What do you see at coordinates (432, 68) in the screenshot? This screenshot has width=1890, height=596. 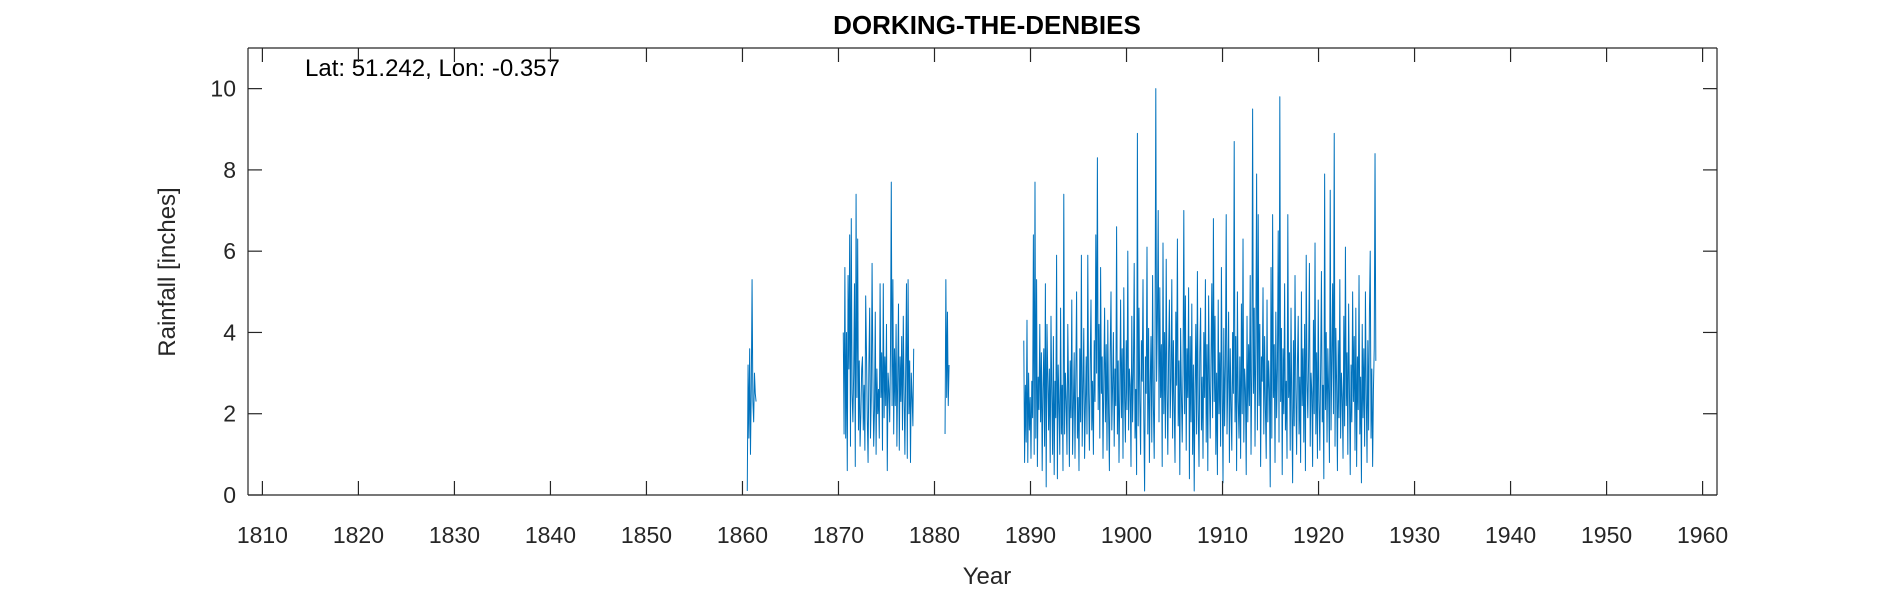 I see `location-annotation: Lat: 51.242, Lon: -0.357` at bounding box center [432, 68].